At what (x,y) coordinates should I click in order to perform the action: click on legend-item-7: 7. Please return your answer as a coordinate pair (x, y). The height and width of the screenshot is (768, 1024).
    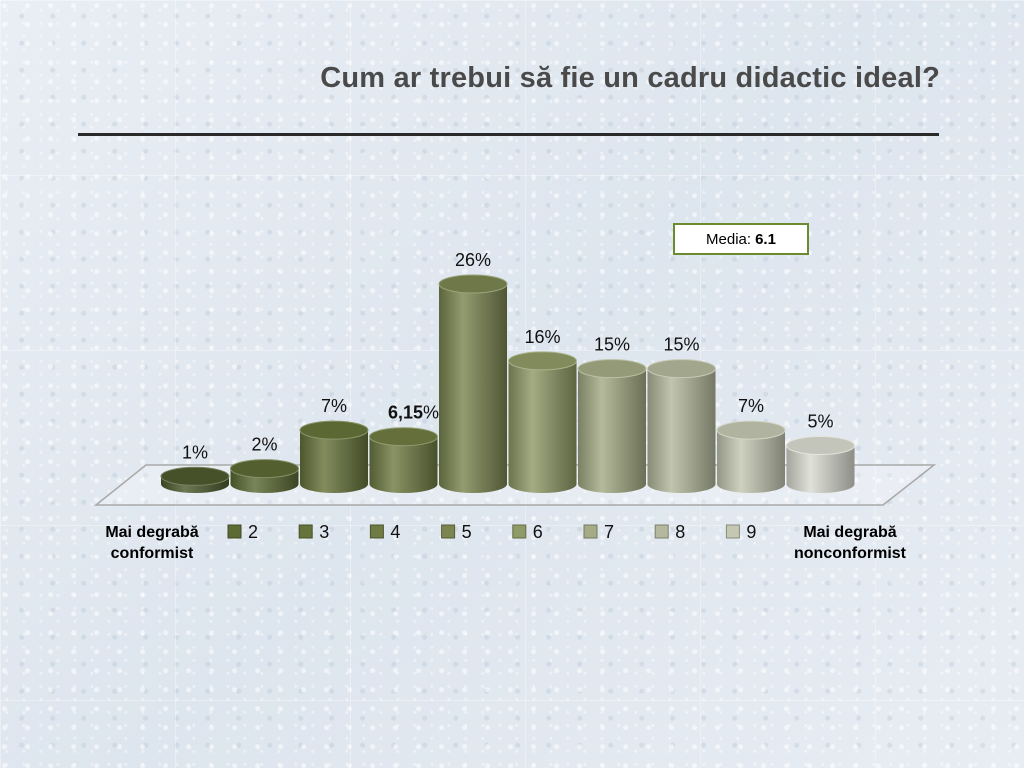
    Looking at the image, I should click on (598, 532).